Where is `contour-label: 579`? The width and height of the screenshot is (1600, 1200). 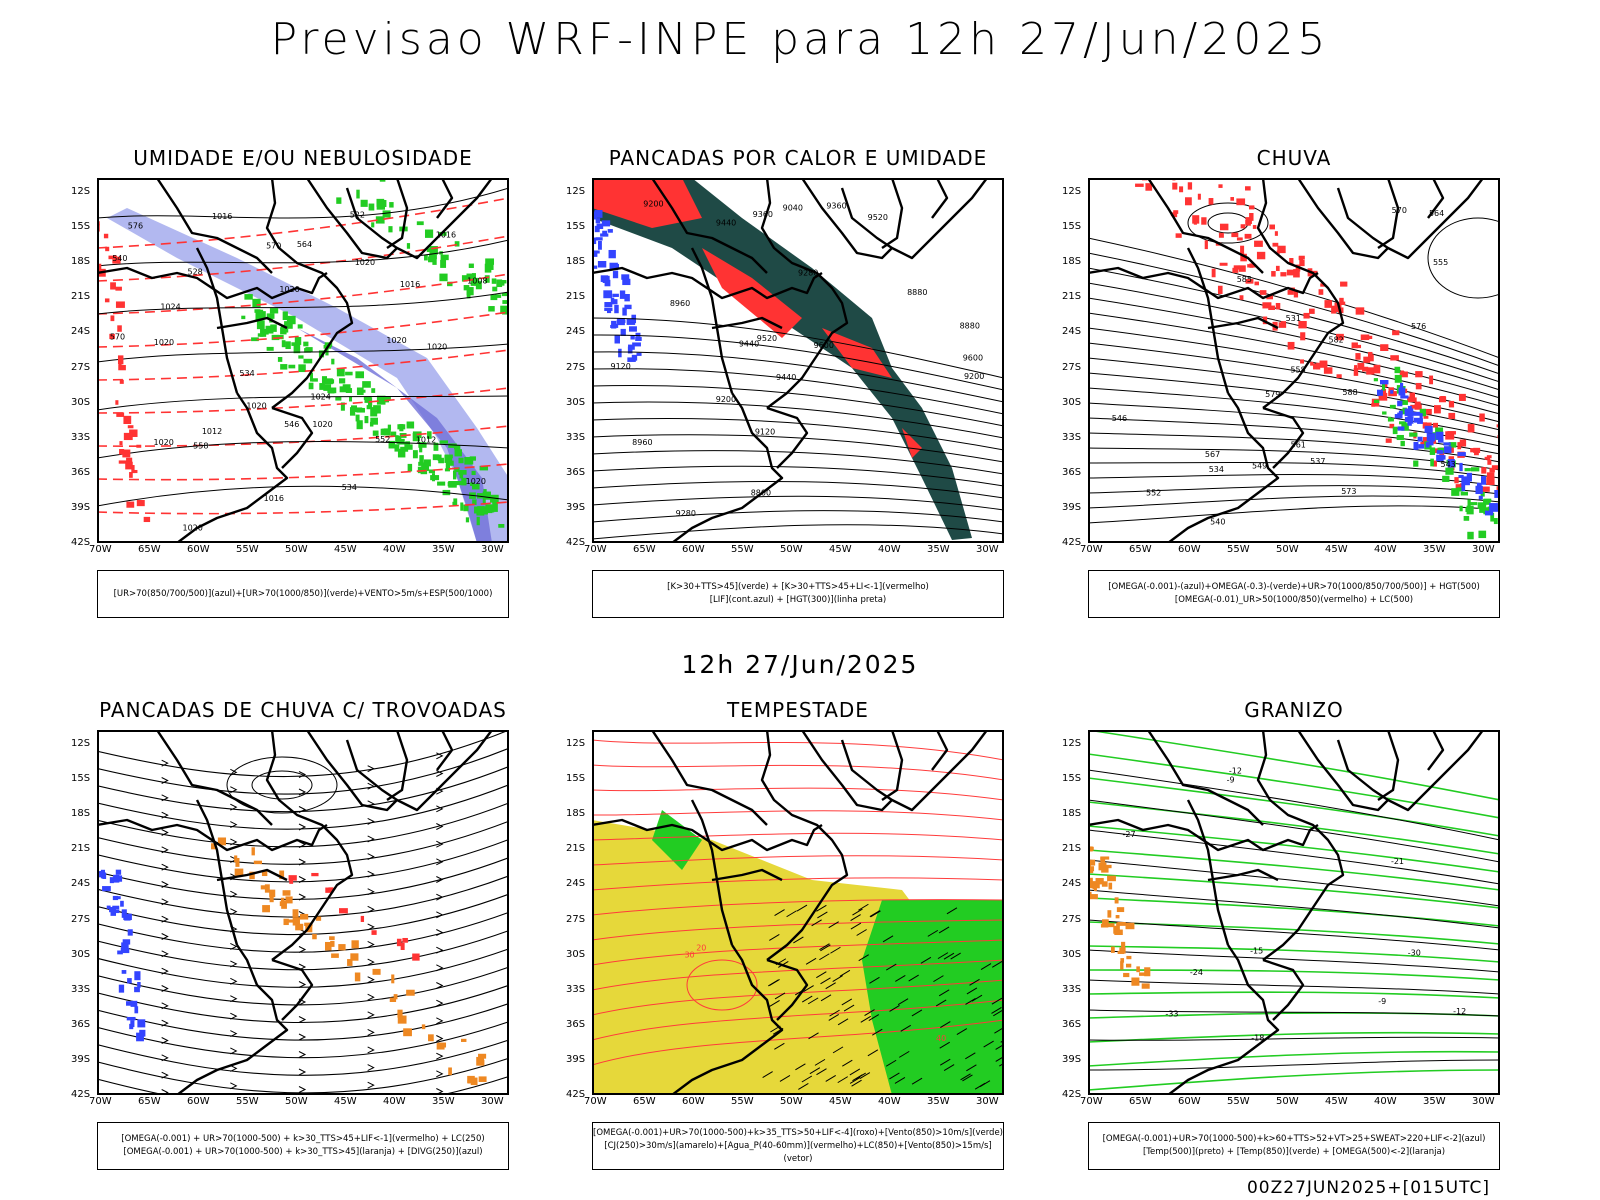
contour-label: 579 is located at coordinates (1272, 394).